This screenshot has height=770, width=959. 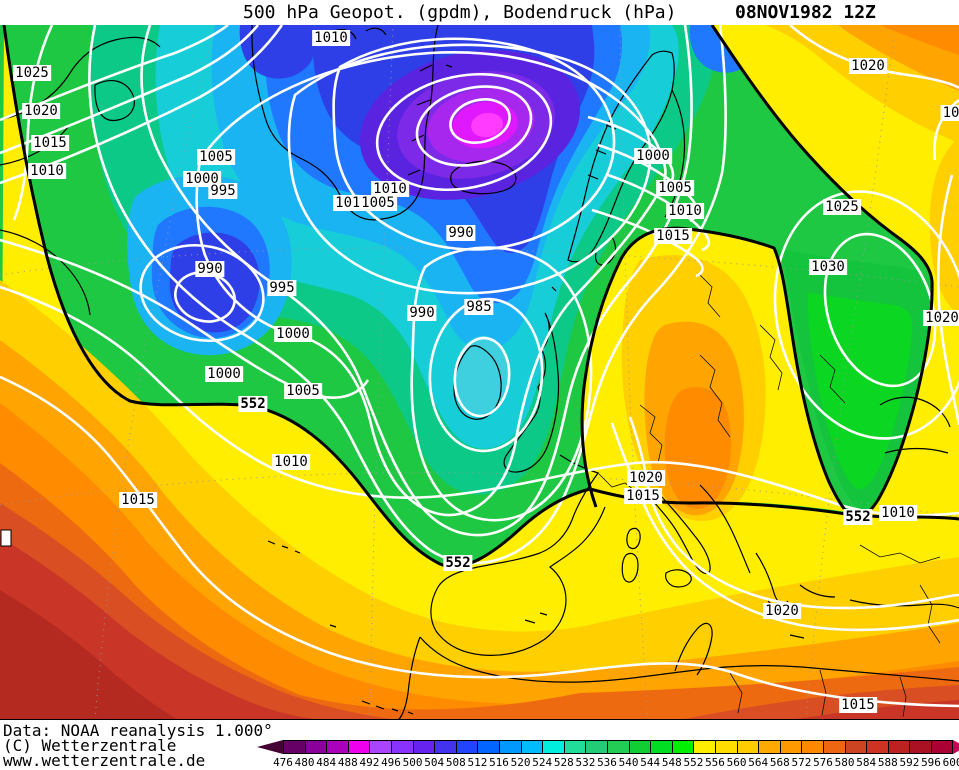 I want to click on credit-copyright: (C) Wetterzentrale, so click(x=90, y=745).